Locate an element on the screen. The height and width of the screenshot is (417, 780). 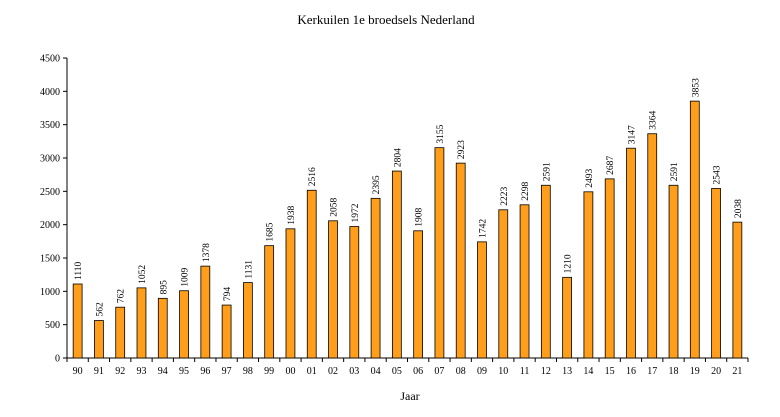
x-tick-label: 10 is located at coordinates (503, 371).